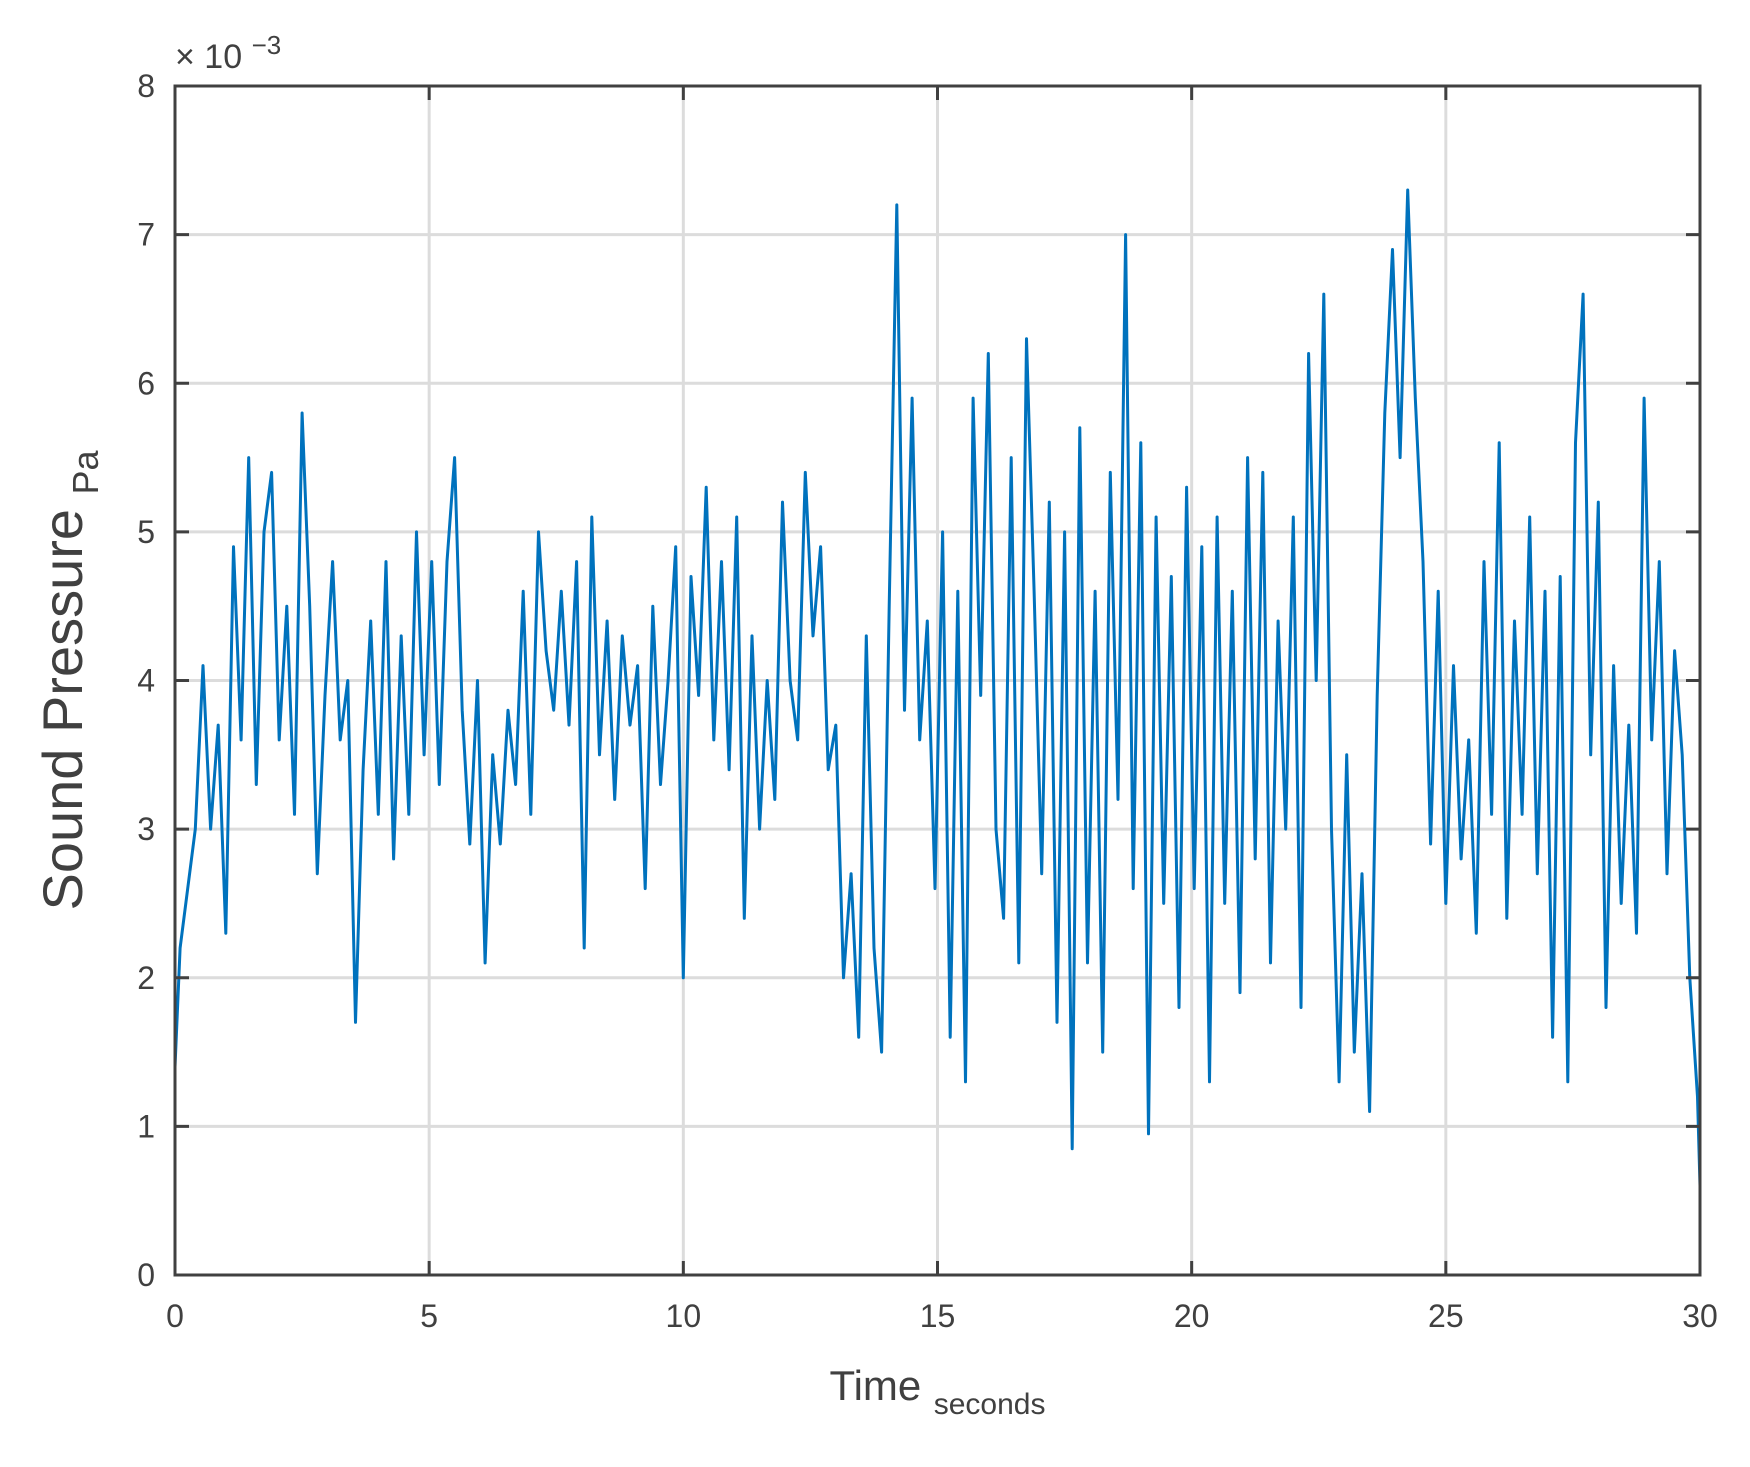 Image resolution: width=1750 pixels, height=1467 pixels. Describe the element at coordinates (146, 978) in the screenshot. I see `y-tick-label: 2` at that location.